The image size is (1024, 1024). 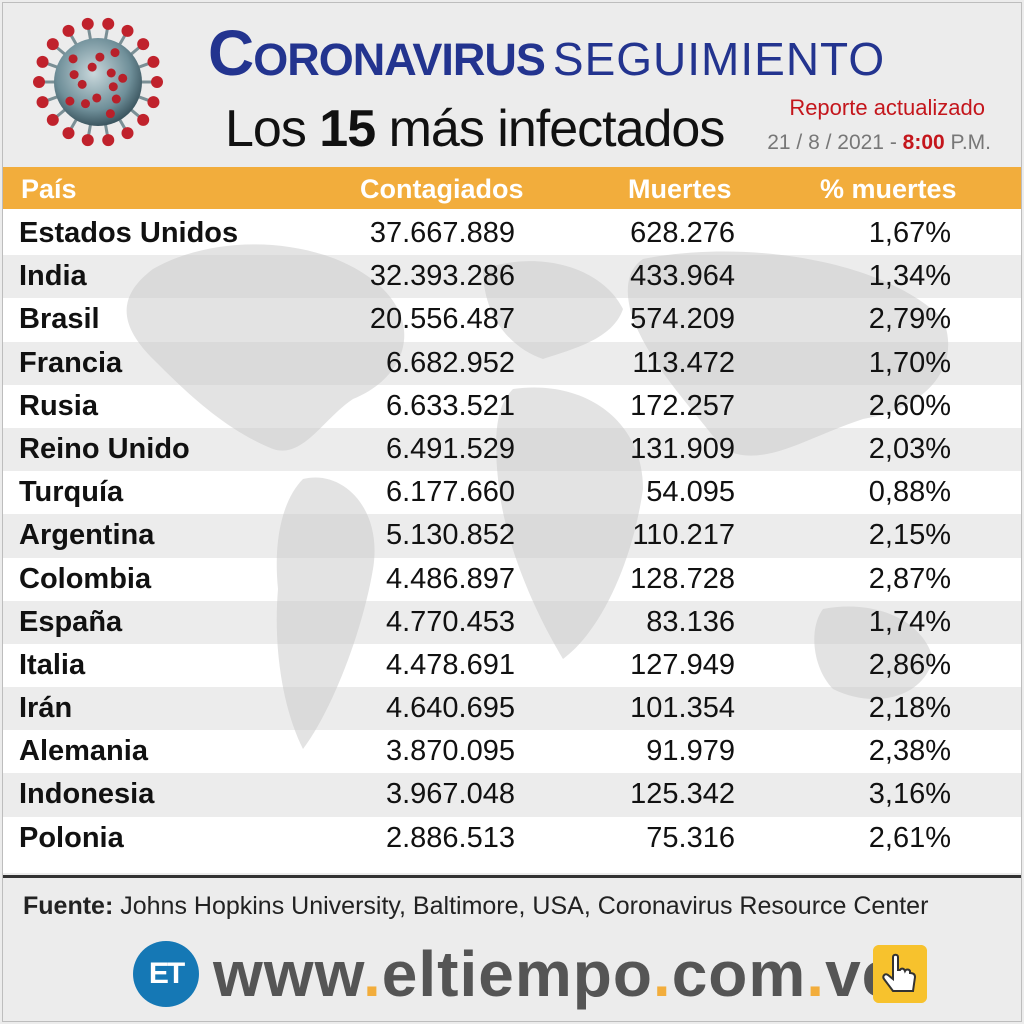 I want to click on cell-death-percent: 1,67%, so click(x=909, y=233).